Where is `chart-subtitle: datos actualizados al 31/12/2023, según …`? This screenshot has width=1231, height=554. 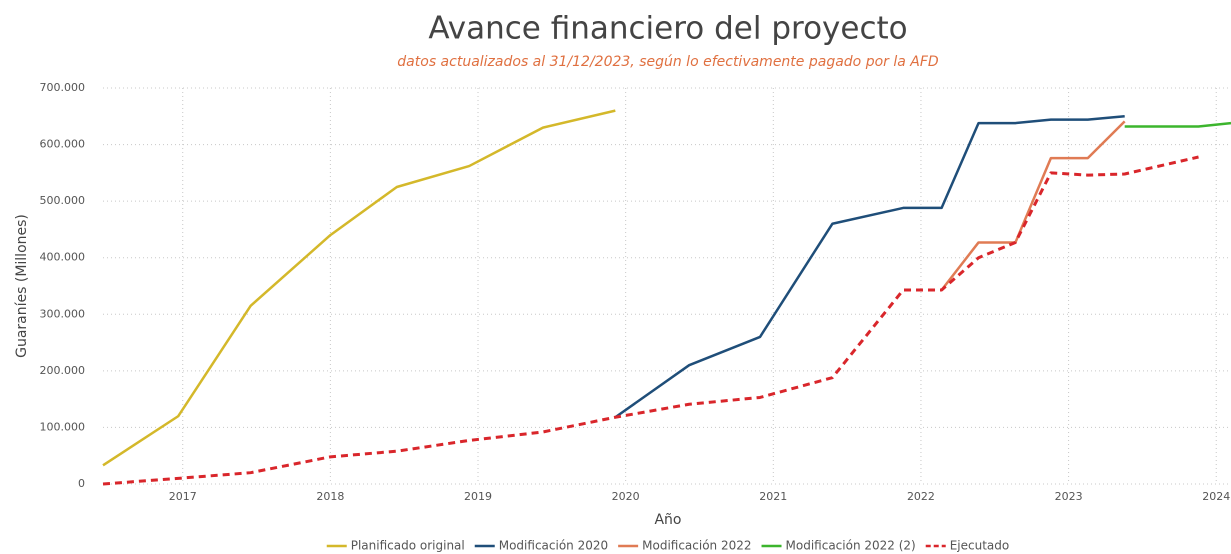
chart-subtitle: datos actualizados al 31/12/2023, según … is located at coordinates (668, 62).